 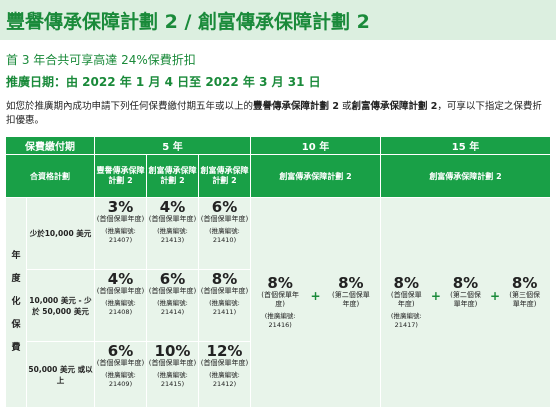 What do you see at coordinates (465, 145) in the screenshot?
I see `header-15-year: 15 年` at bounding box center [465, 145].